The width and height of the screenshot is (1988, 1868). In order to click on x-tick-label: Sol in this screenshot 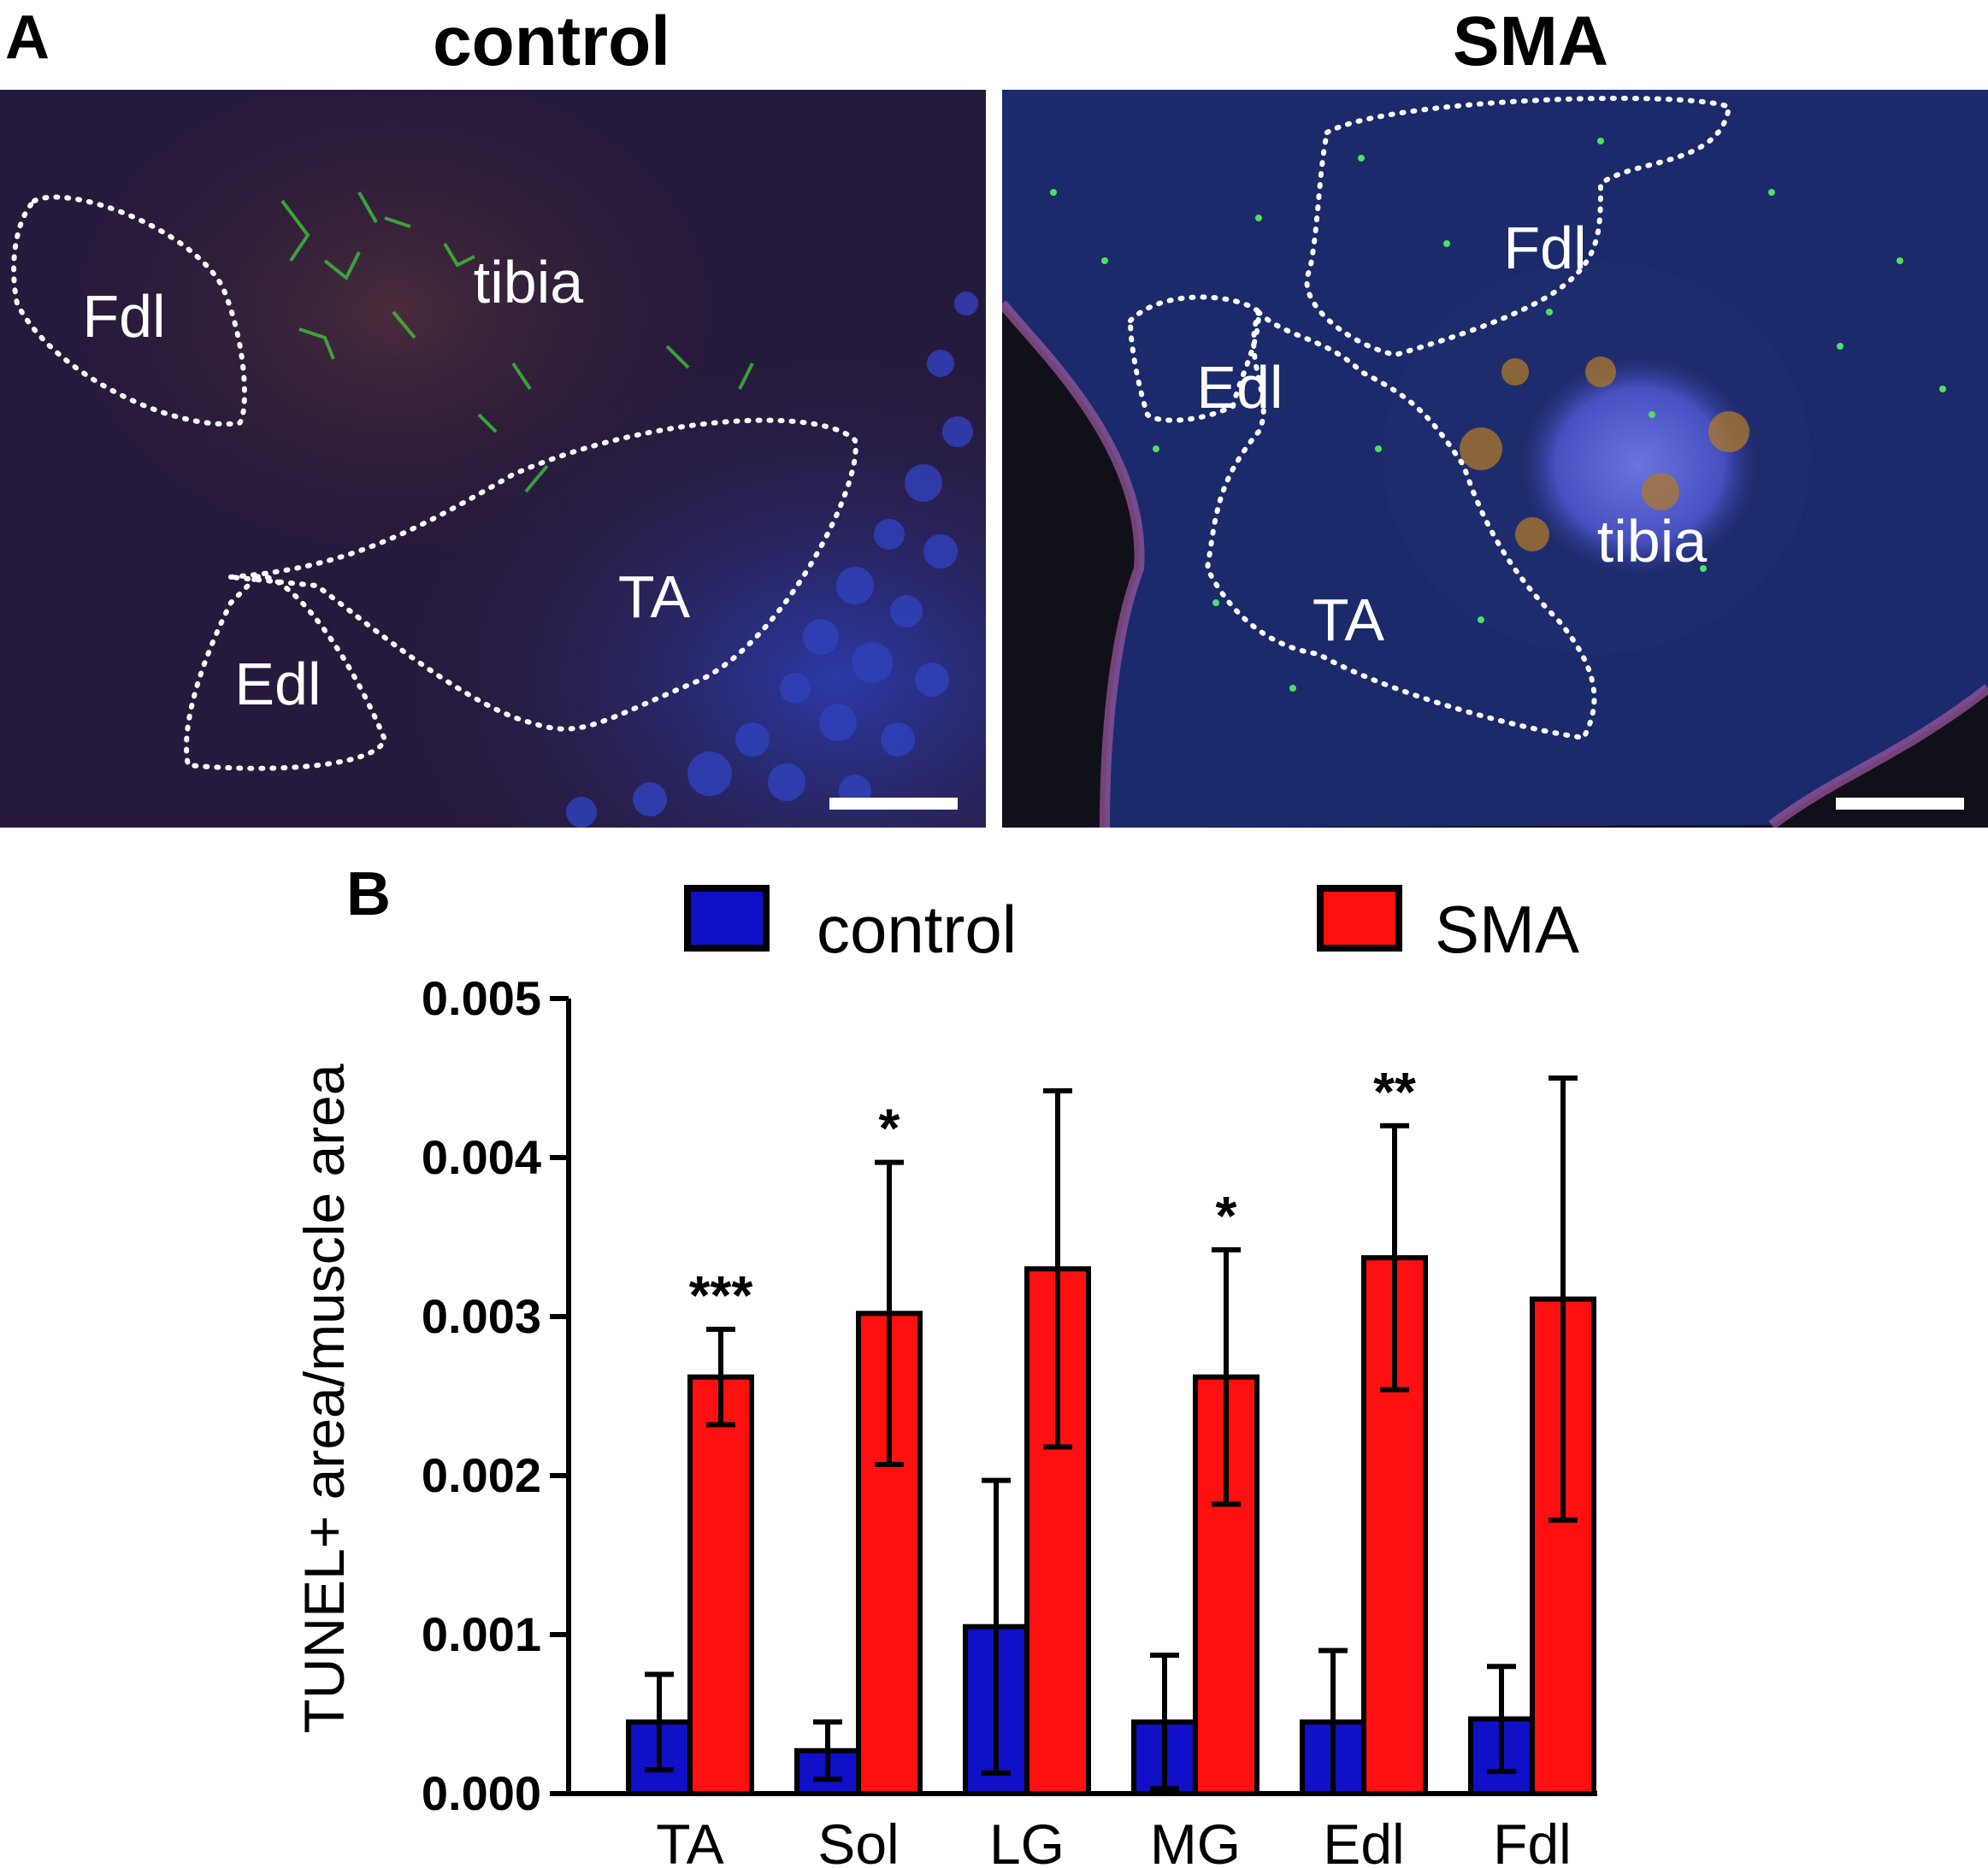, I will do `click(858, 1840)`.